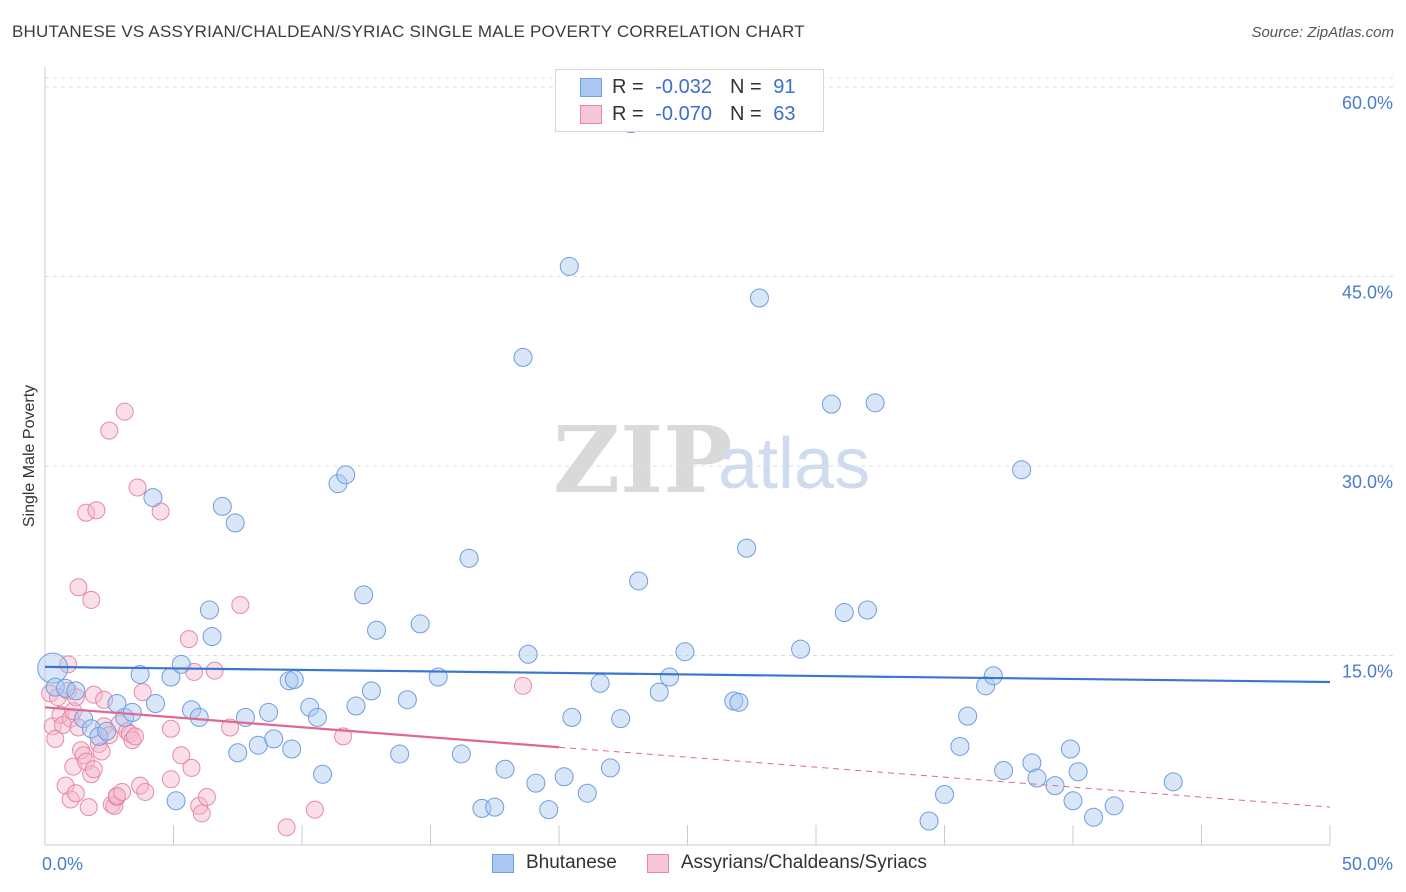 This screenshot has height=892, width=1406. I want to click on legend-r-value: -0.032, so click(683, 86).